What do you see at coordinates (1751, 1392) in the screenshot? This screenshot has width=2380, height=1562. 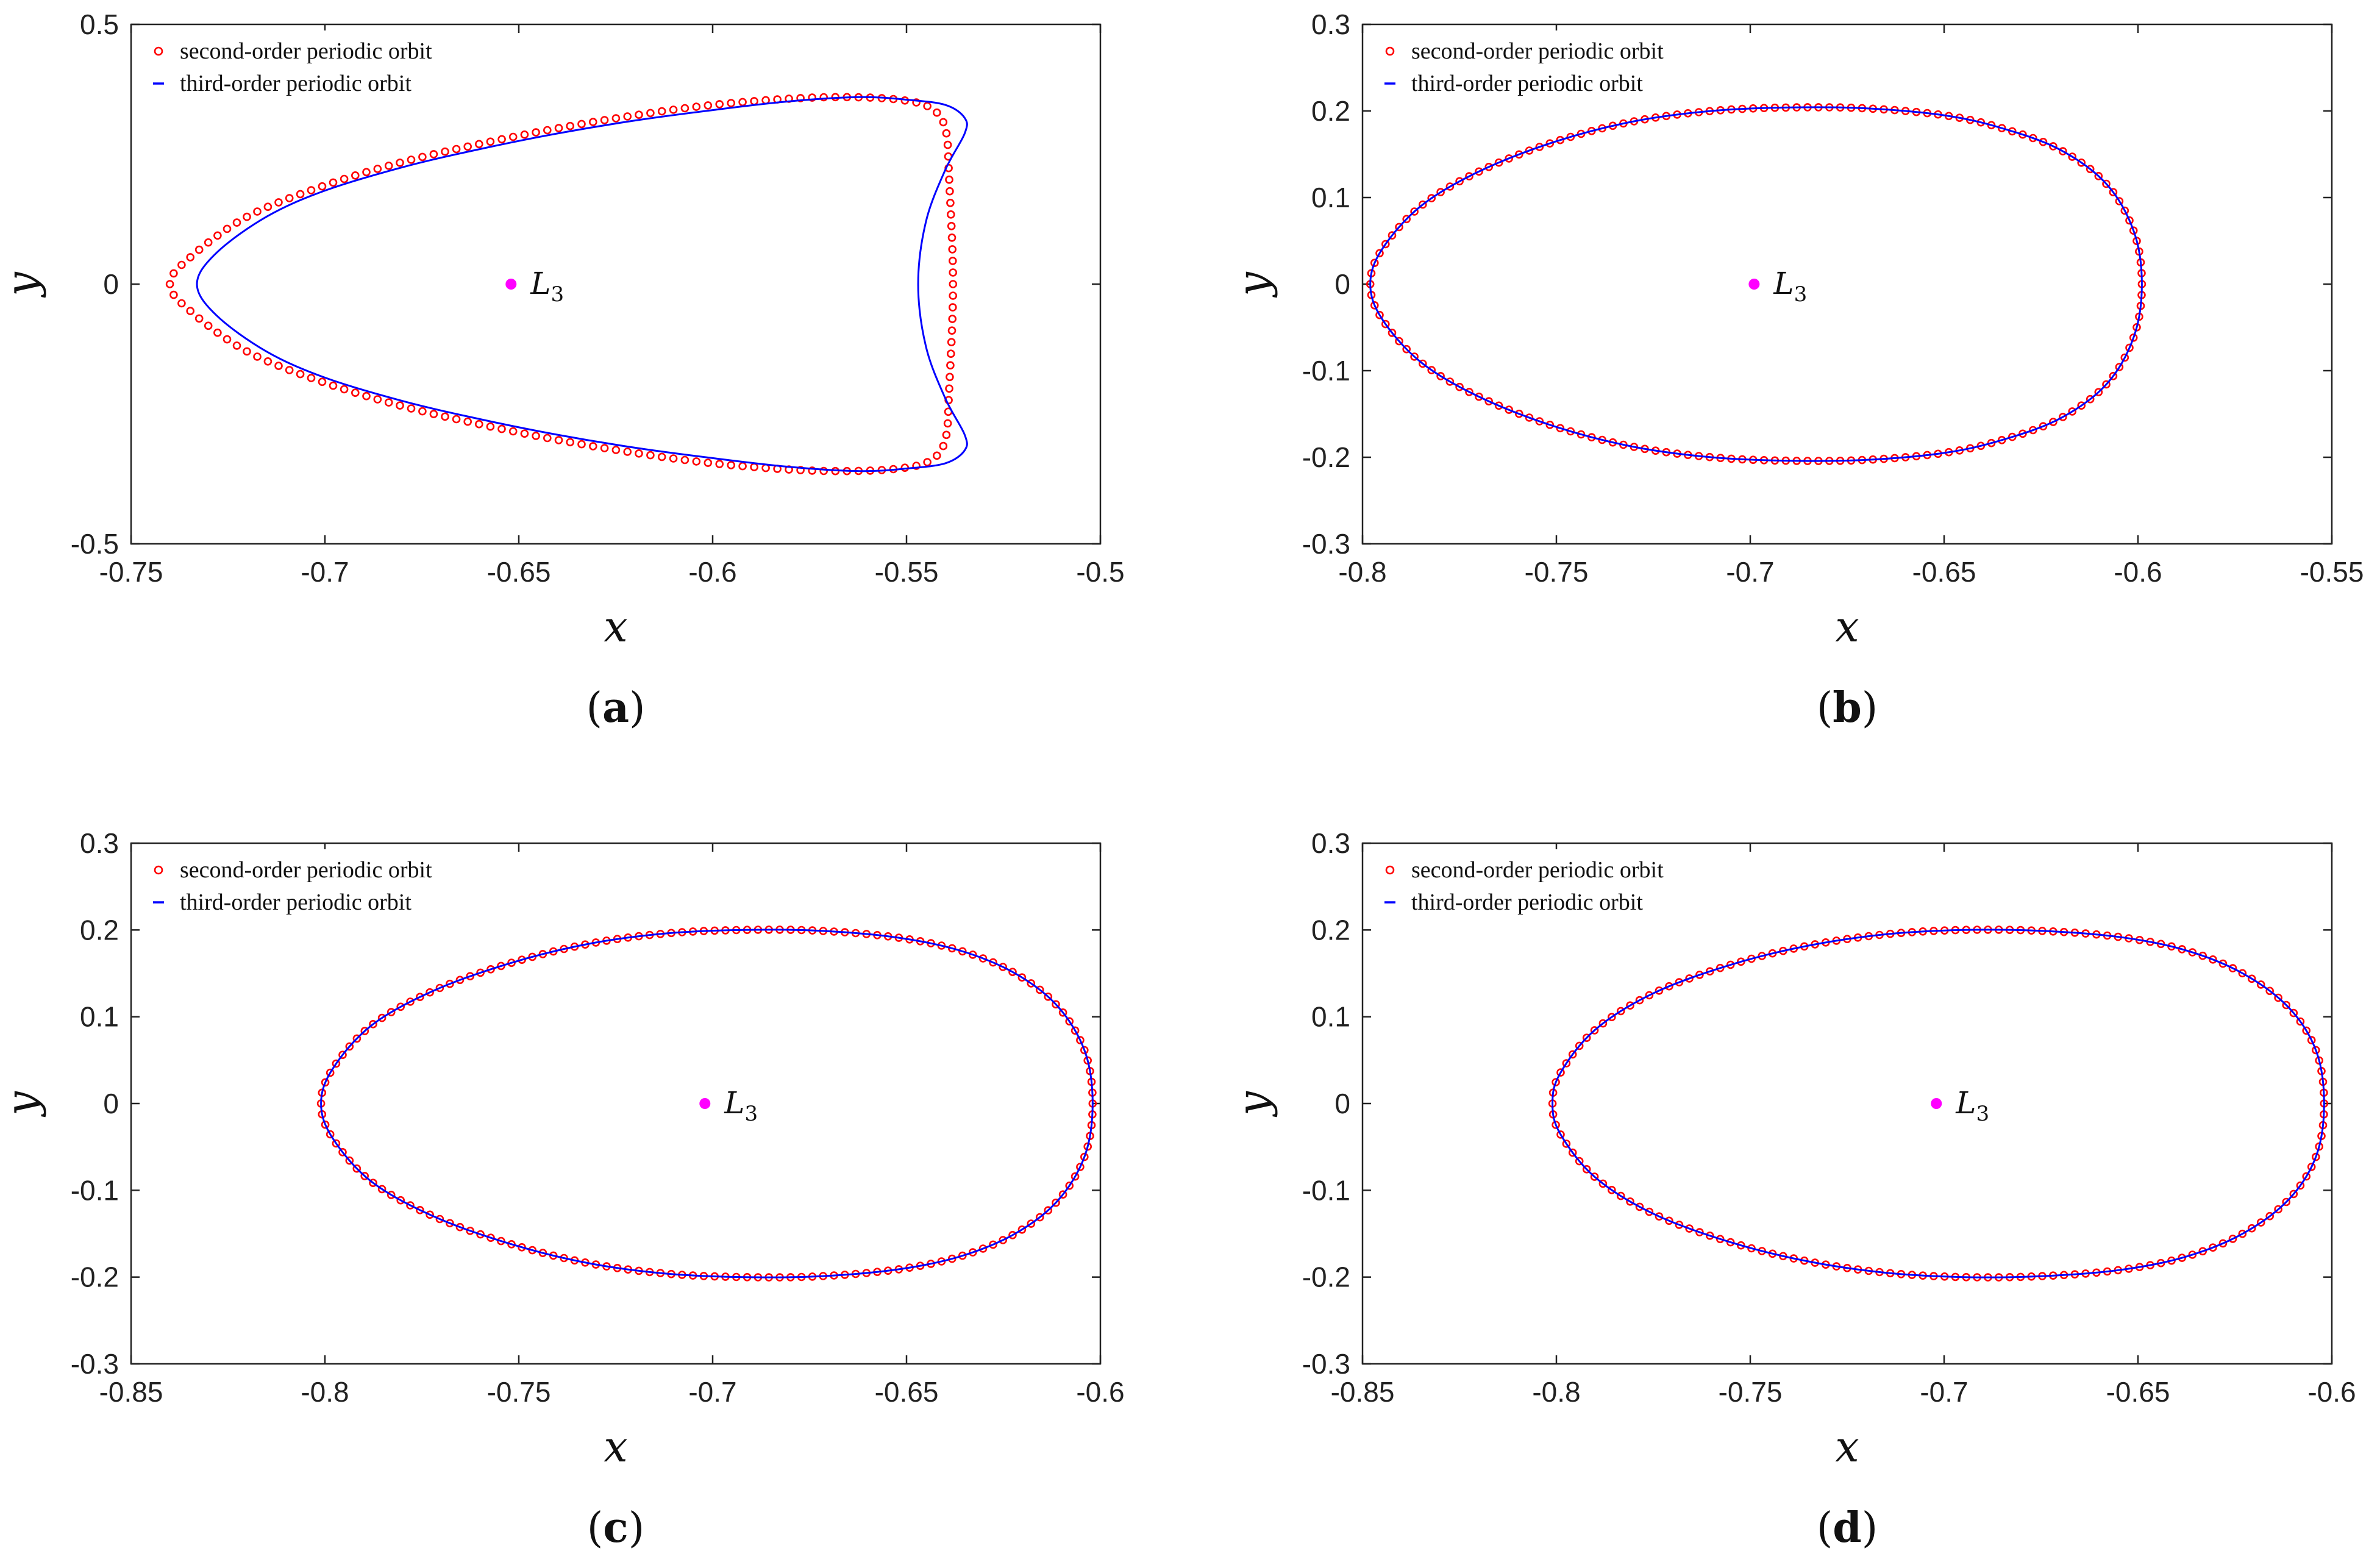 I see `x-tick-label: -0.75` at bounding box center [1751, 1392].